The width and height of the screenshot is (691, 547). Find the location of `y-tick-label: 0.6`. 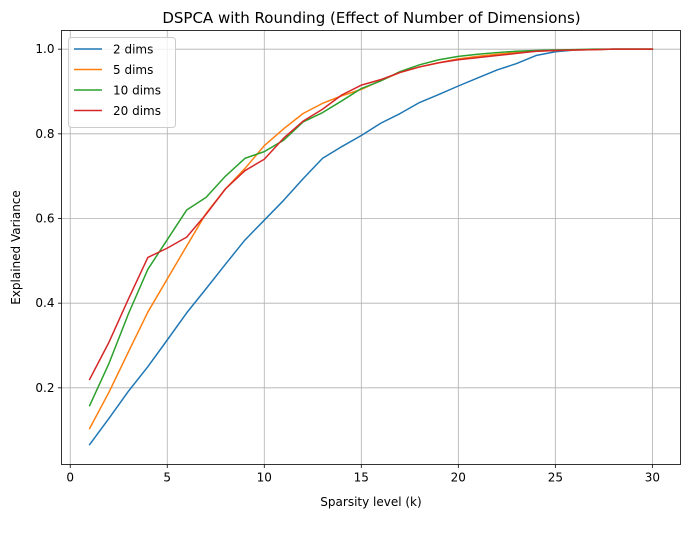

y-tick-label: 0.6 is located at coordinates (44, 219).